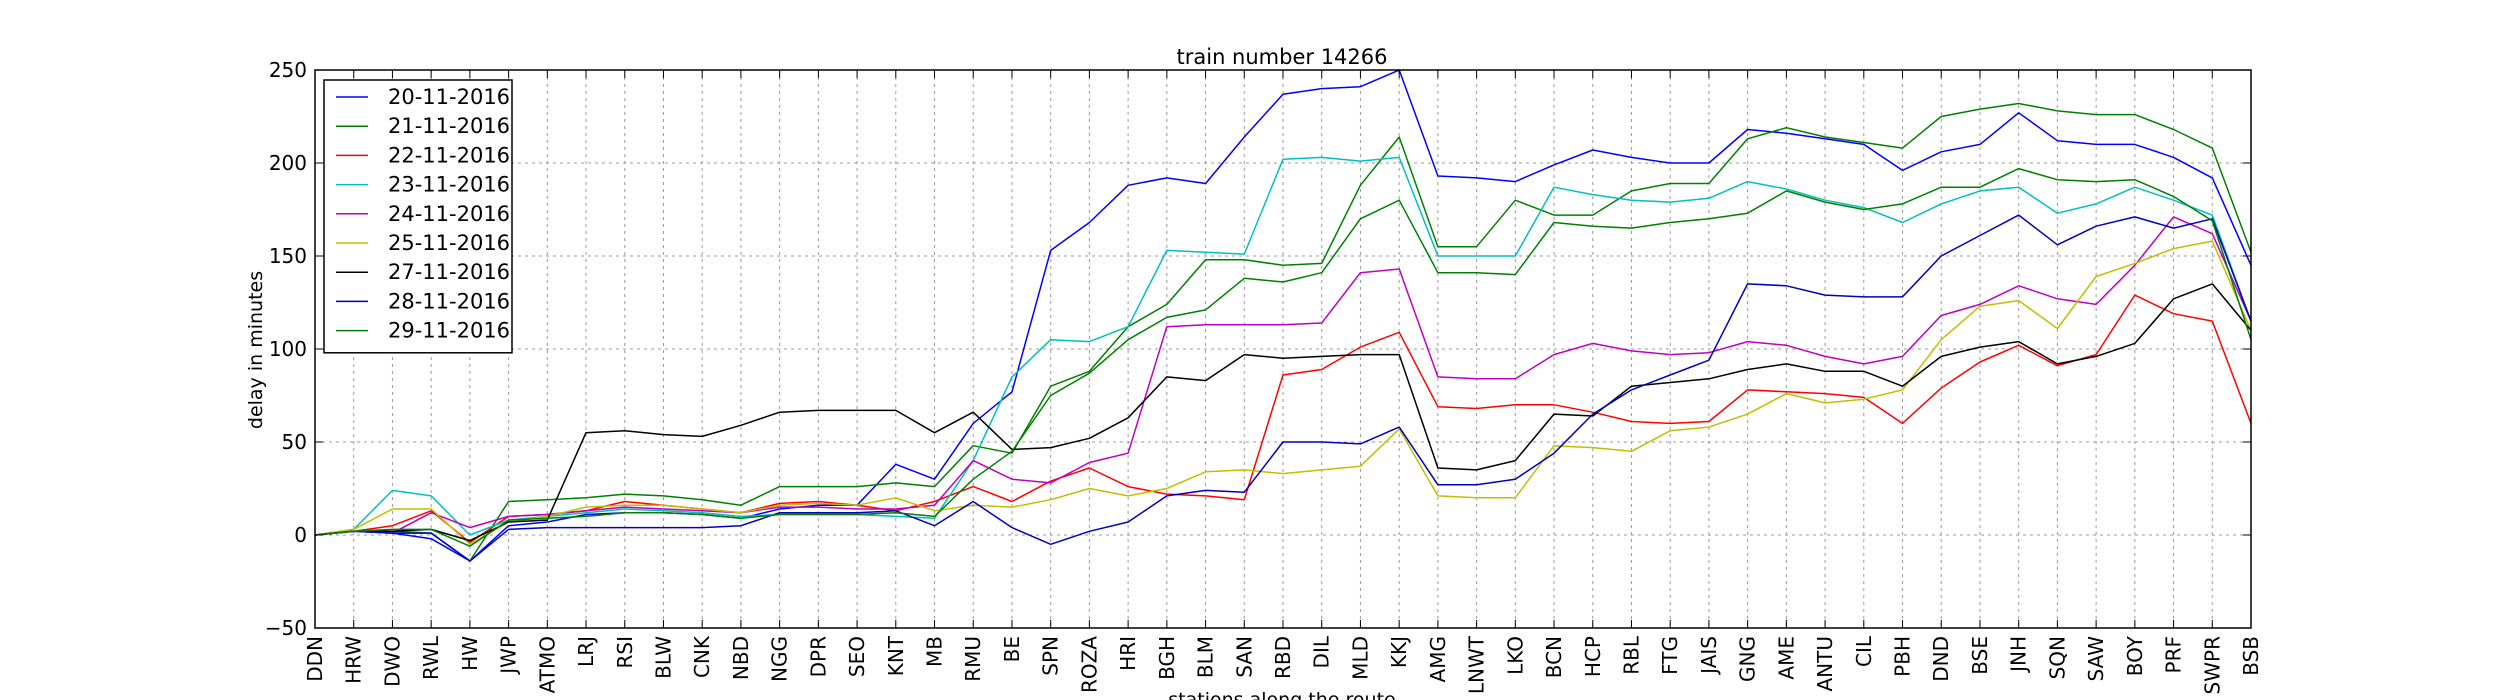 The width and height of the screenshot is (2500, 700). What do you see at coordinates (1477, 664) in the screenshot?
I see `x-tick-label: LNWT` at bounding box center [1477, 664].